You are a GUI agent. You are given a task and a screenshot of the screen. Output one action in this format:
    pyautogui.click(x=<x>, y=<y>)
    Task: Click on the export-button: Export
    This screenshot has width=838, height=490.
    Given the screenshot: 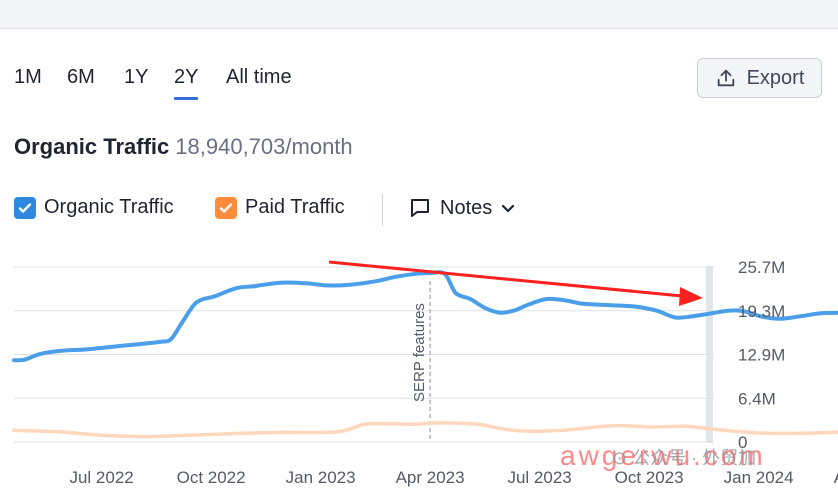 What is the action you would take?
    pyautogui.click(x=759, y=78)
    